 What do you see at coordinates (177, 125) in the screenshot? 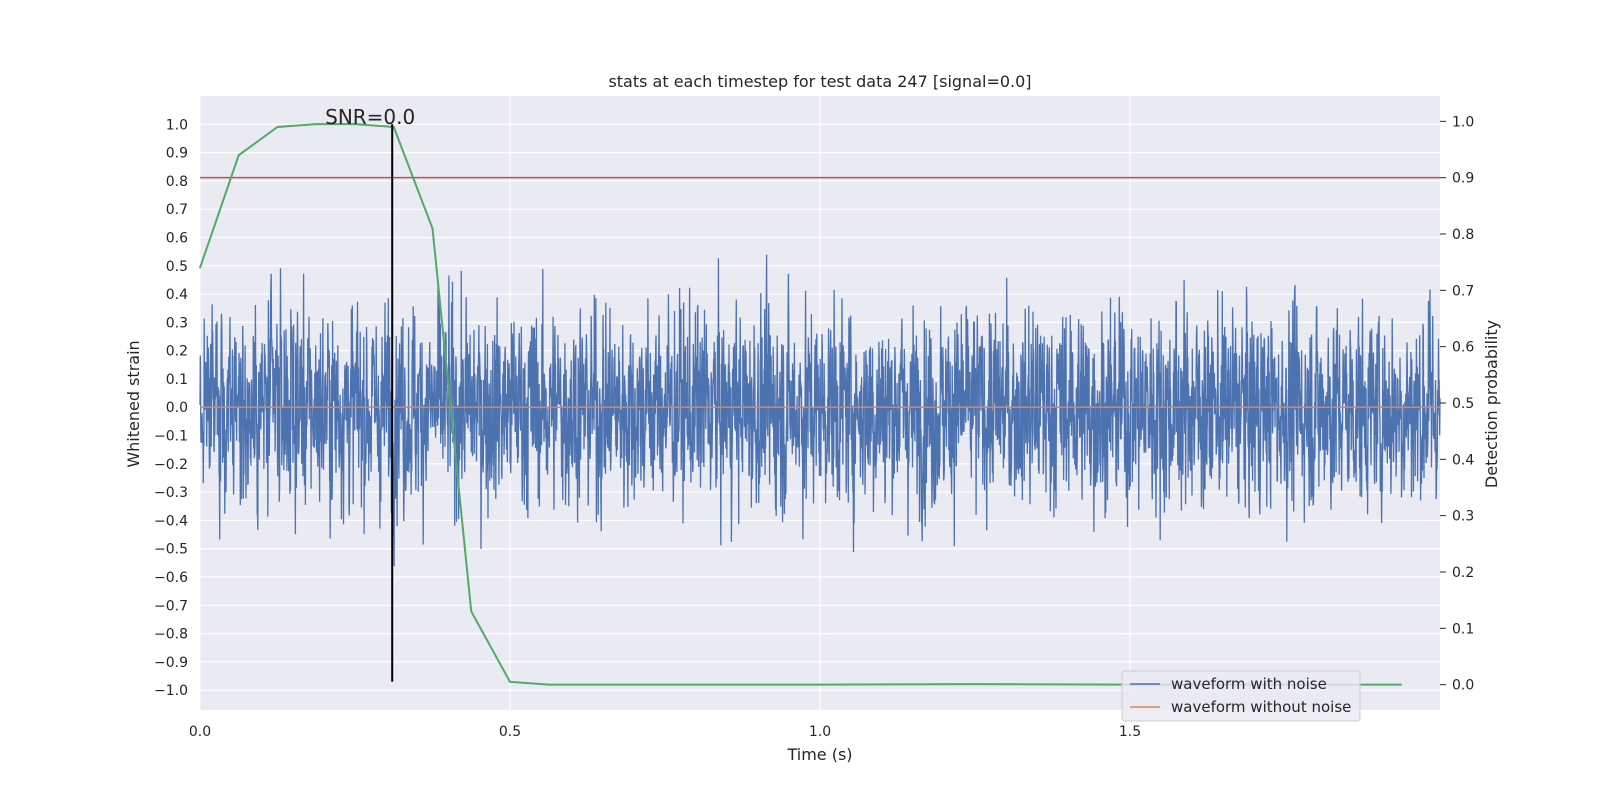
I see `y-tick-label: 1.0` at bounding box center [177, 125].